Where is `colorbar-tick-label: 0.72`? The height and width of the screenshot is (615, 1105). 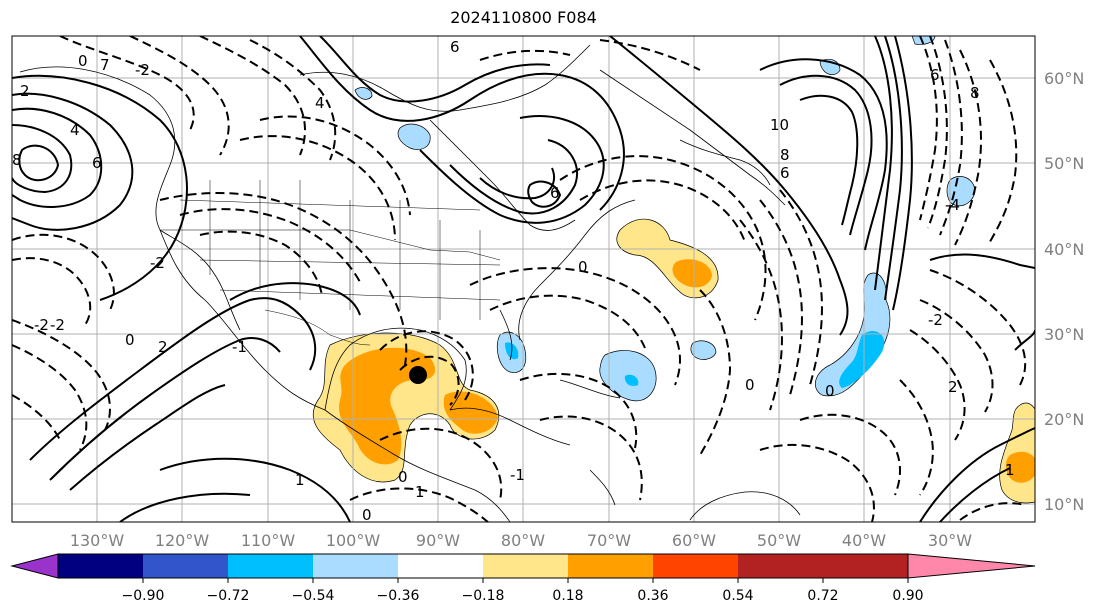 colorbar-tick-label: 0.72 is located at coordinates (822, 596).